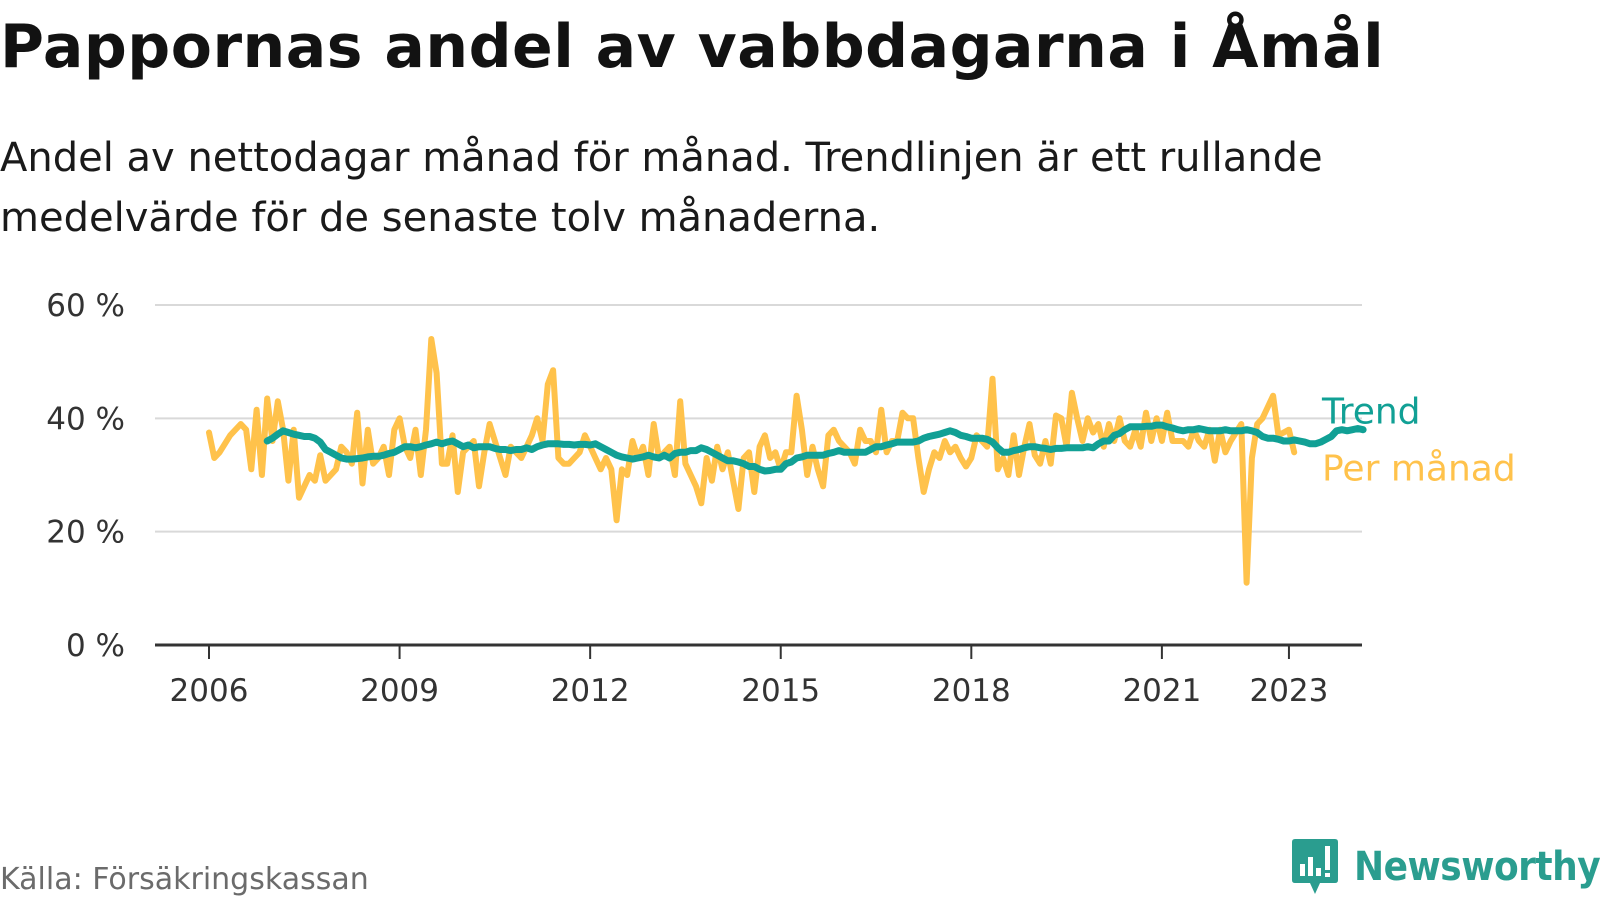  I want to click on newsworthy-logo: Newsworthy, so click(1445, 867).